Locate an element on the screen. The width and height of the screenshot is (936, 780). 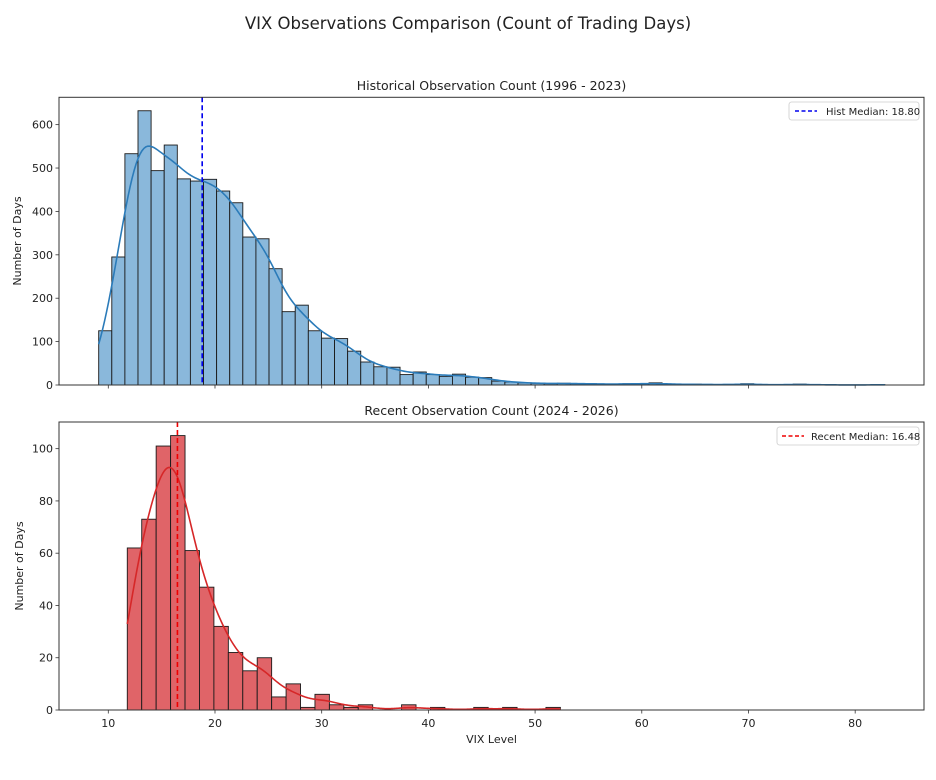
recent-xtick-label: 40 is located at coordinates (428, 723).